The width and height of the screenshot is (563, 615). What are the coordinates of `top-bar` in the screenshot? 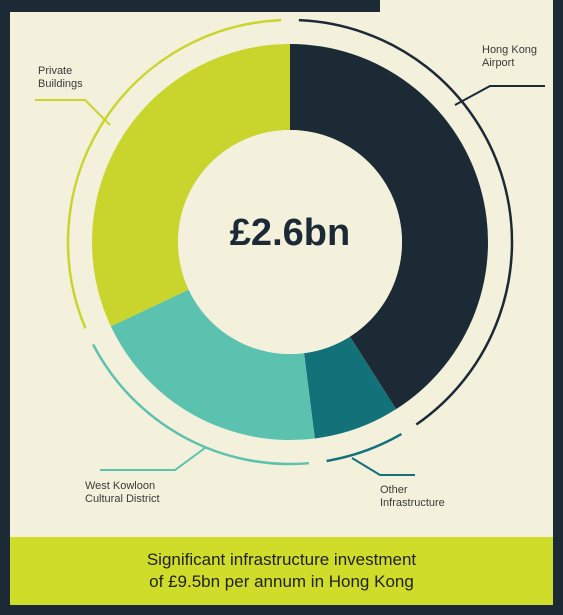 It's located at (190, 6).